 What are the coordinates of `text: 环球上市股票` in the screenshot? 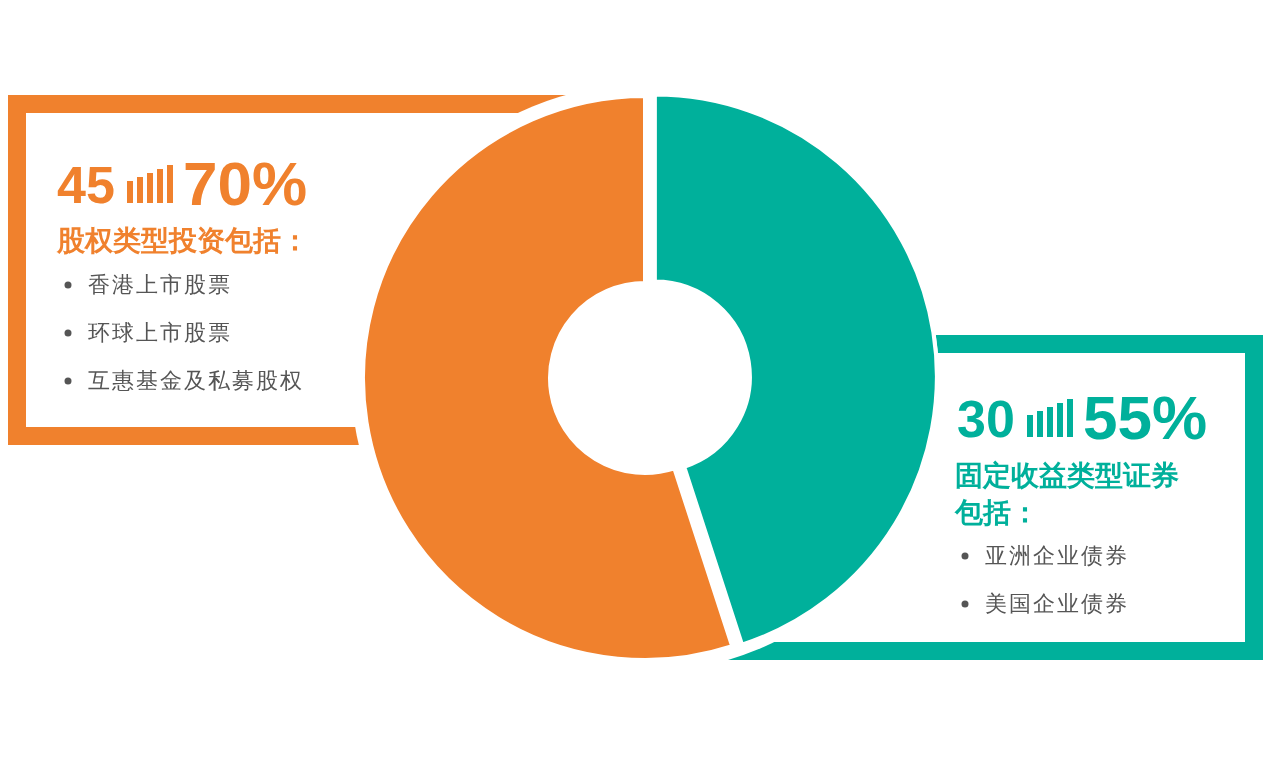 It's located at (160, 332).